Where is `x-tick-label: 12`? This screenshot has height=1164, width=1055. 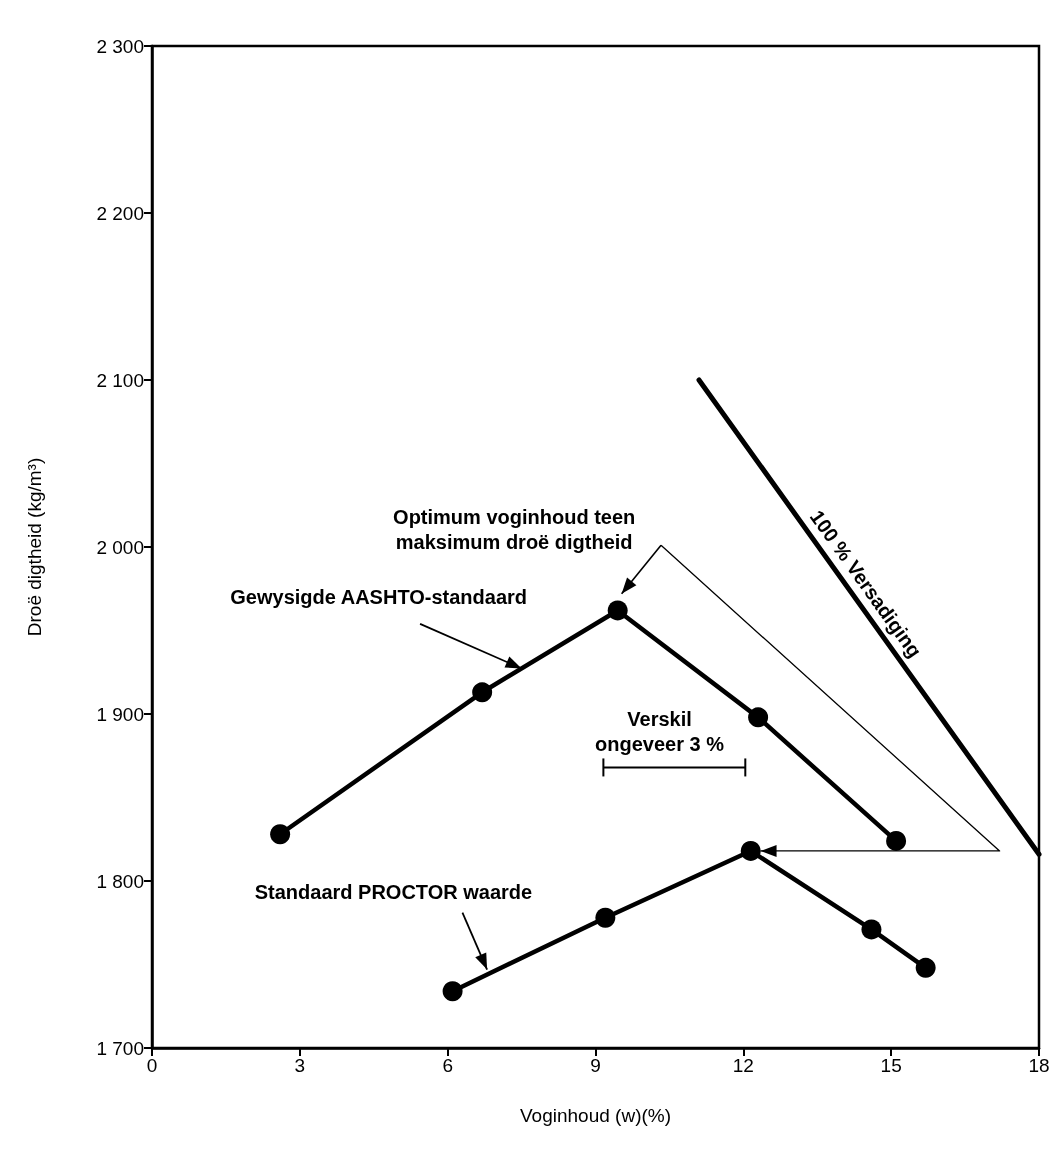 x-tick-label: 12 is located at coordinates (743, 1065).